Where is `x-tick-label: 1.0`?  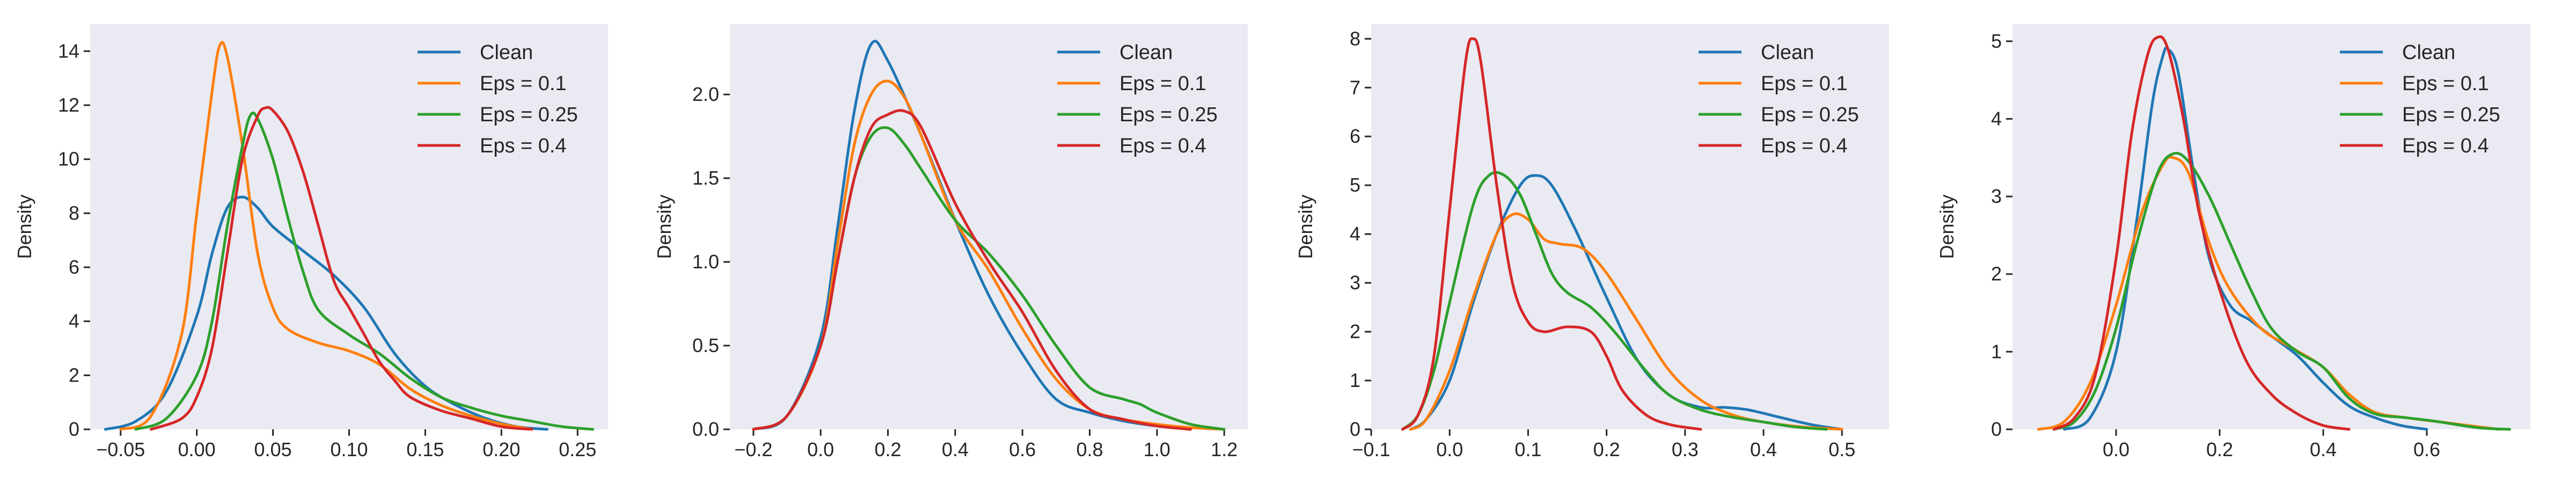 x-tick-label: 1.0 is located at coordinates (1157, 449).